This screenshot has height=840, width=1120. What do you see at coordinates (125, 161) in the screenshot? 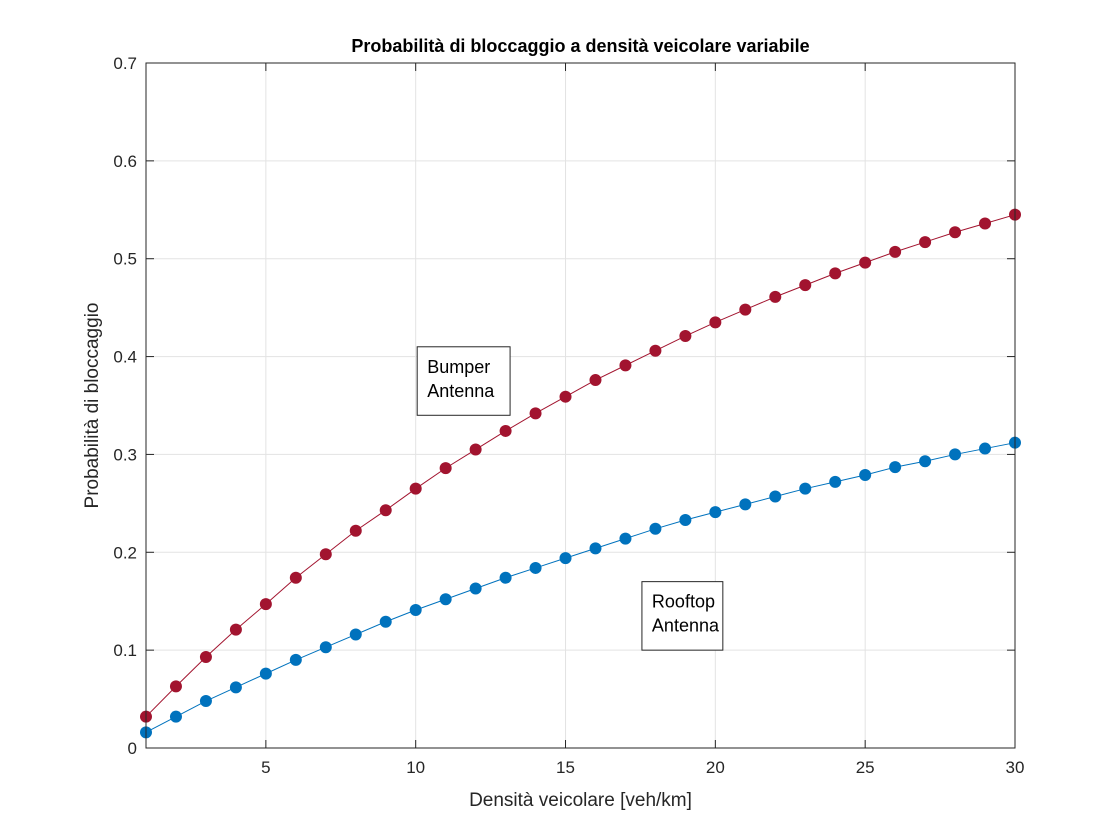
I see `y-tick-label: 0.6` at bounding box center [125, 161].